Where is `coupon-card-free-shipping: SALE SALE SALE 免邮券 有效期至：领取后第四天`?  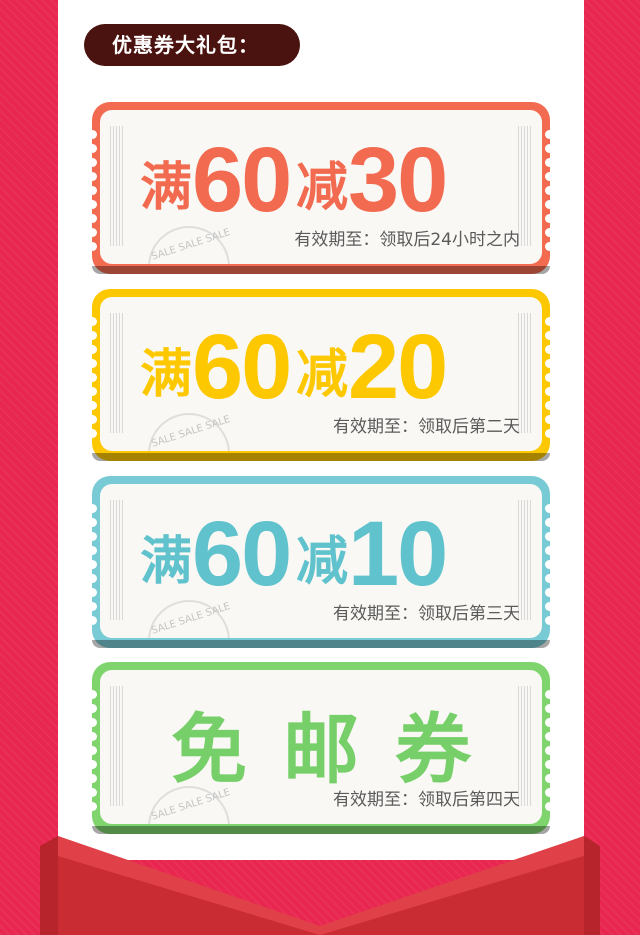 coupon-card-free-shipping: SALE SALE SALE 免邮券 有效期至：领取后第四天 is located at coordinates (321, 748).